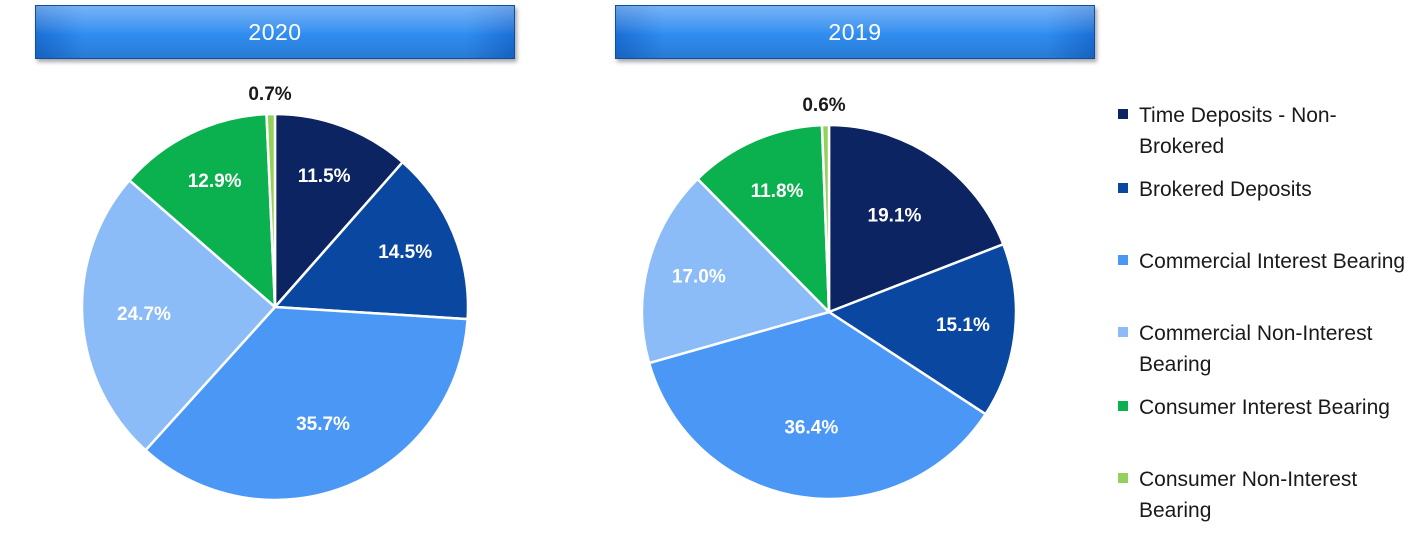  I want to click on pie-slice-2019-brokered, so click(922, 329).